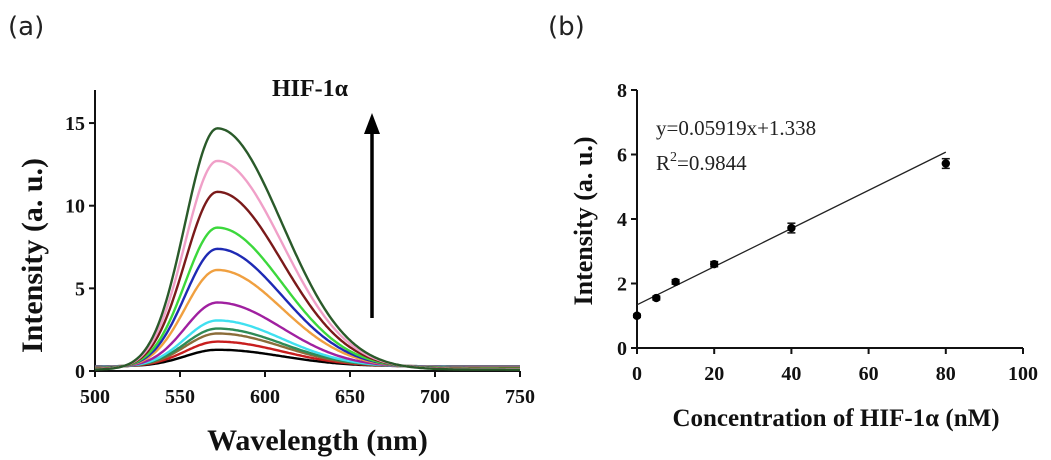 Image resolution: width=1051 pixels, height=460 pixels. Describe the element at coordinates (317, 440) in the screenshot. I see `x-axis-title: Wavelength (nm)` at that location.